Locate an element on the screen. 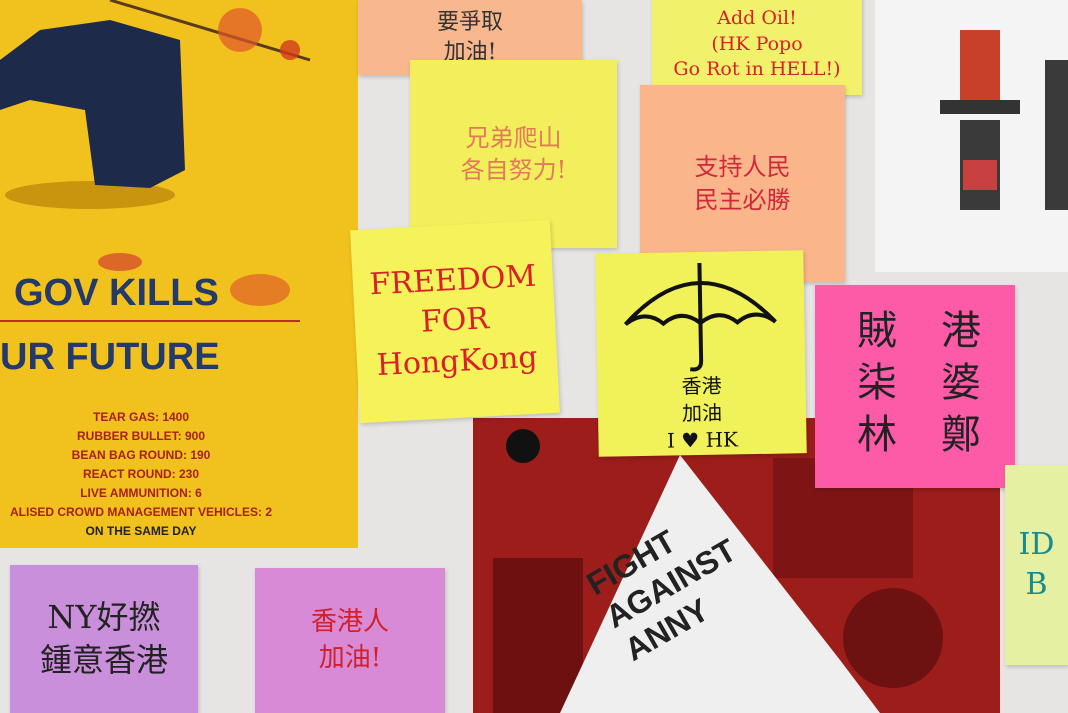 The image size is (1068, 713). note-text: 民主必勝 is located at coordinates (742, 199).